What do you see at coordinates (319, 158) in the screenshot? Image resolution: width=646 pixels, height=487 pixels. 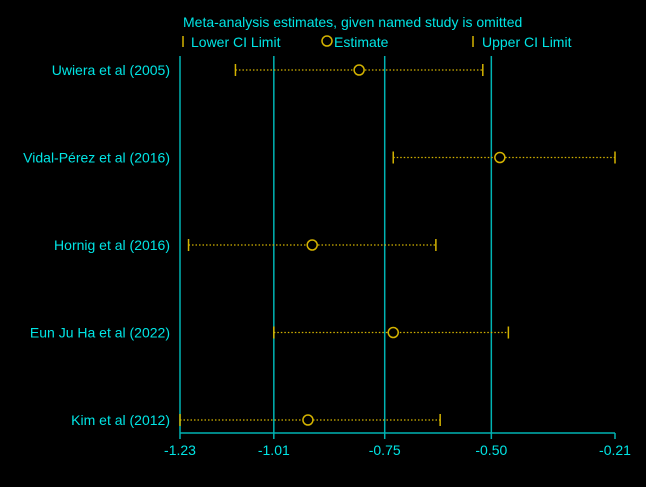 I see `study-row: Vidal-Pérez et al (2016)` at bounding box center [319, 158].